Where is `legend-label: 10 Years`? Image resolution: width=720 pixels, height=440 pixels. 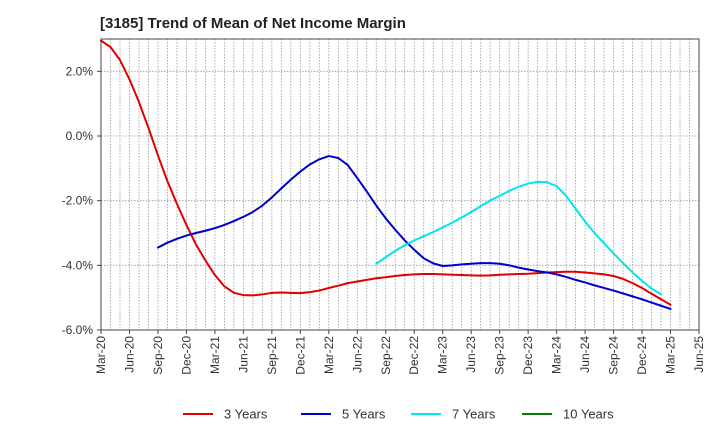
legend-label: 10 Years is located at coordinates (588, 414).